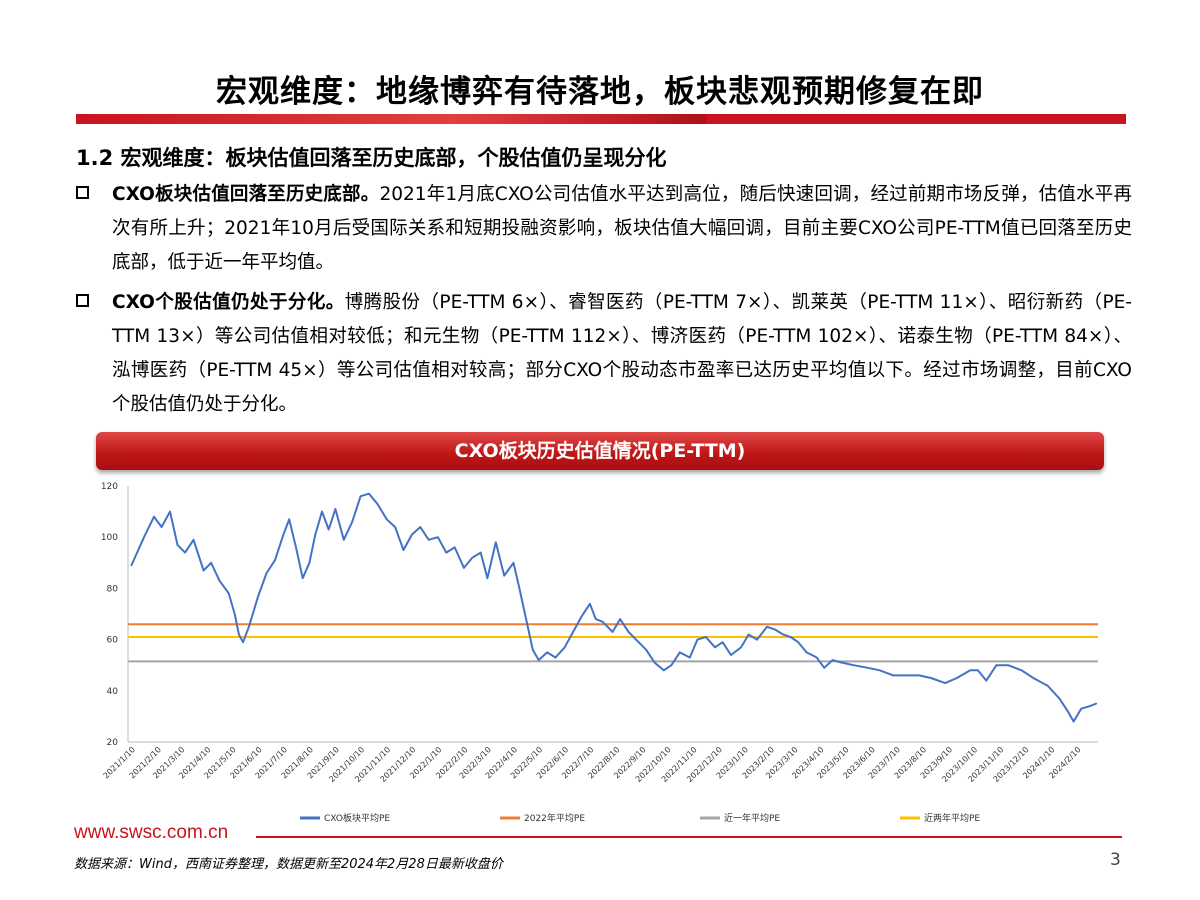 The height and width of the screenshot is (900, 1200). What do you see at coordinates (109, 538) in the screenshot?
I see `y-tick-label: 100` at bounding box center [109, 538].